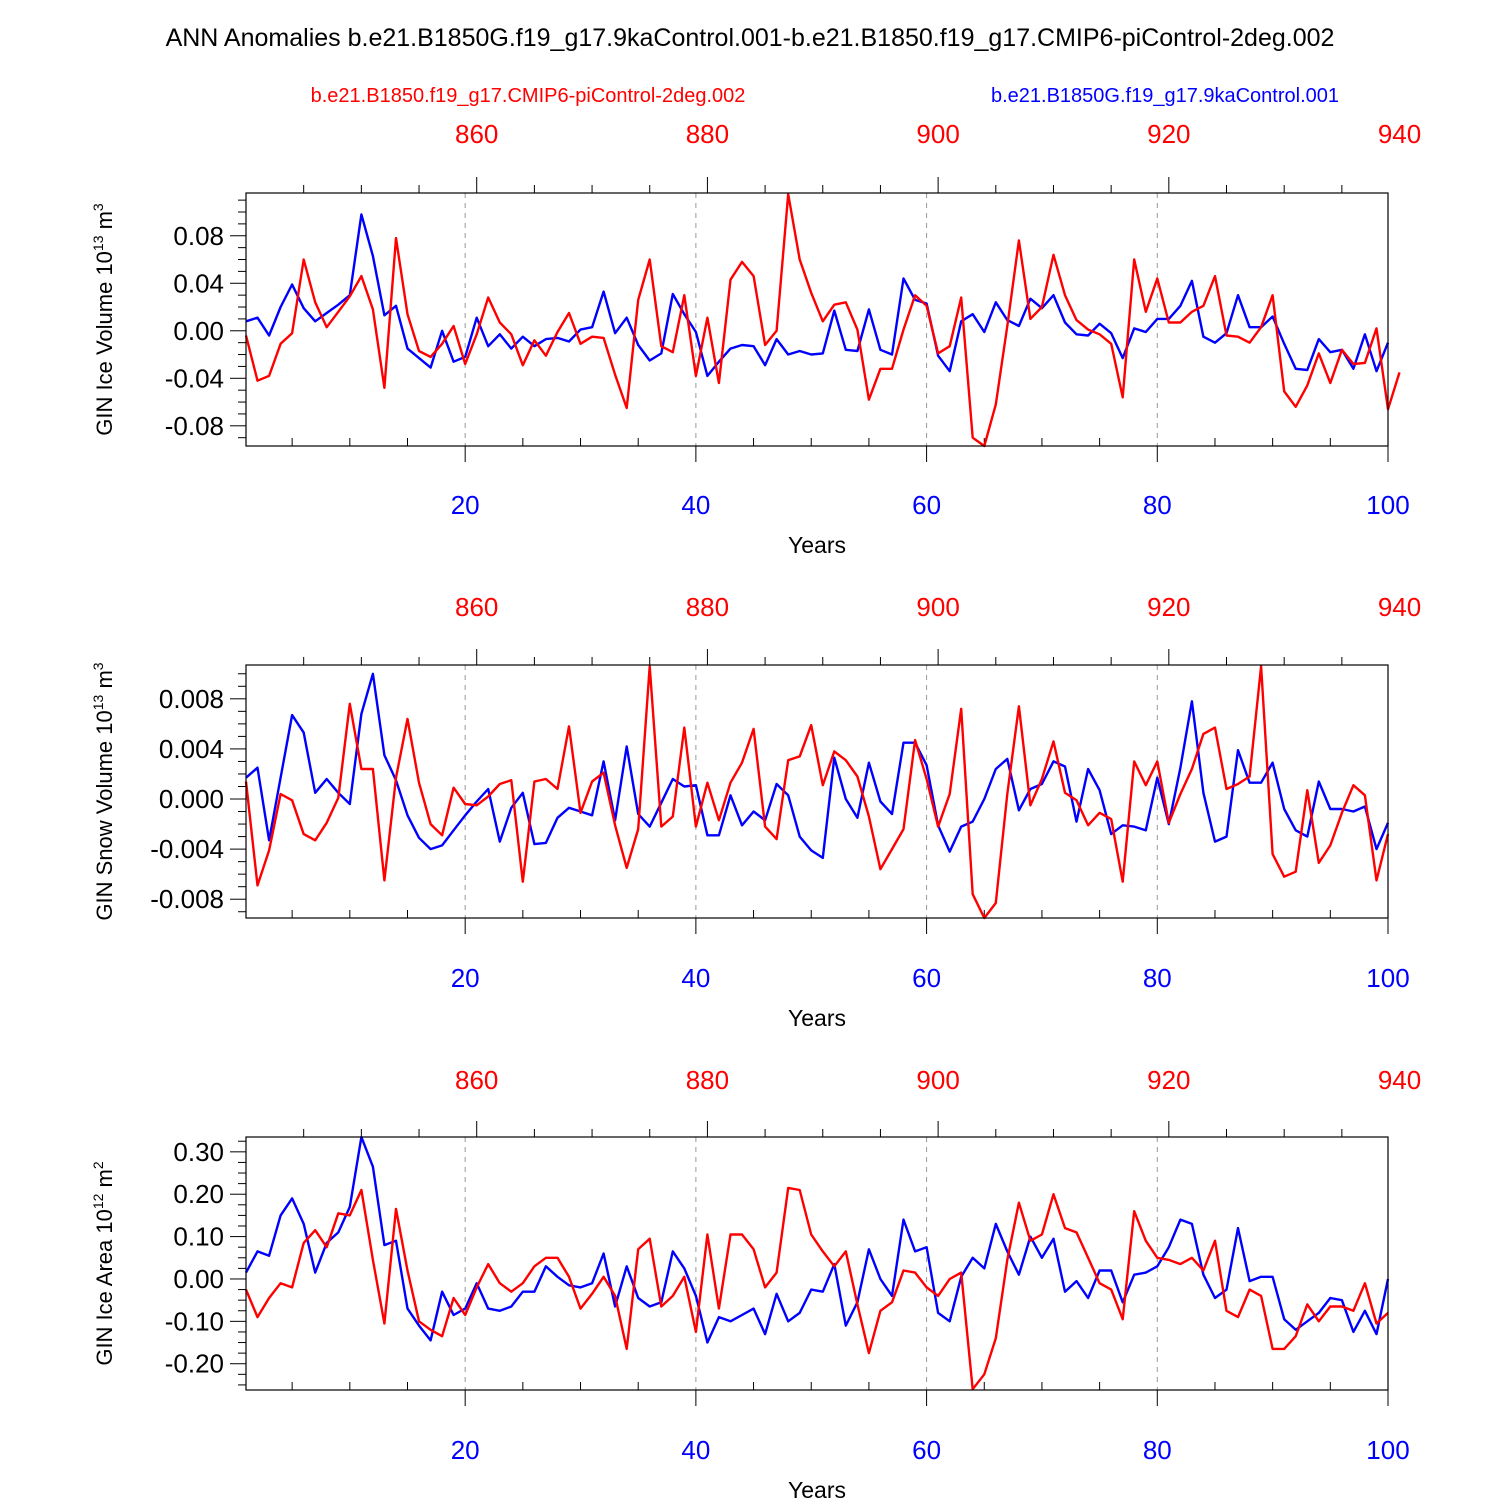 This screenshot has height=1500, width=1500. Describe the element at coordinates (98, 1165) in the screenshot. I see `y-label-part: 2` at that location.